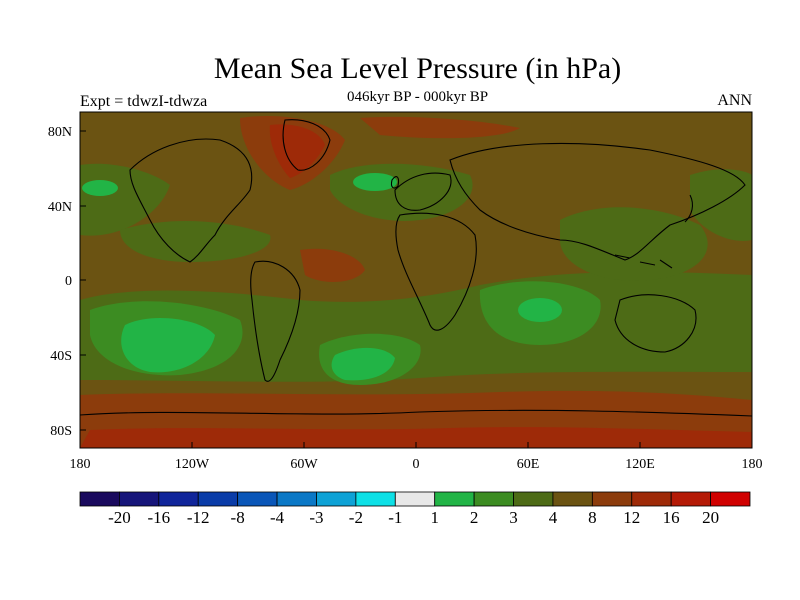  I want to click on tropical-green, so click(634, 244).